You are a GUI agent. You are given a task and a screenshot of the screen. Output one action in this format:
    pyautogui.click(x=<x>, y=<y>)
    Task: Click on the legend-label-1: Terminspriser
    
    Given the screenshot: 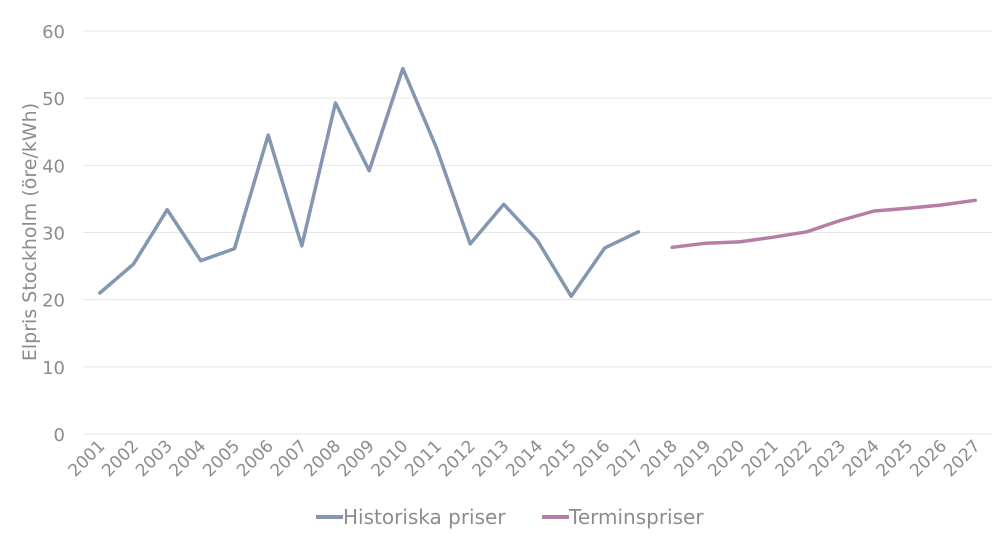 What is the action you would take?
    pyautogui.click(x=636, y=517)
    